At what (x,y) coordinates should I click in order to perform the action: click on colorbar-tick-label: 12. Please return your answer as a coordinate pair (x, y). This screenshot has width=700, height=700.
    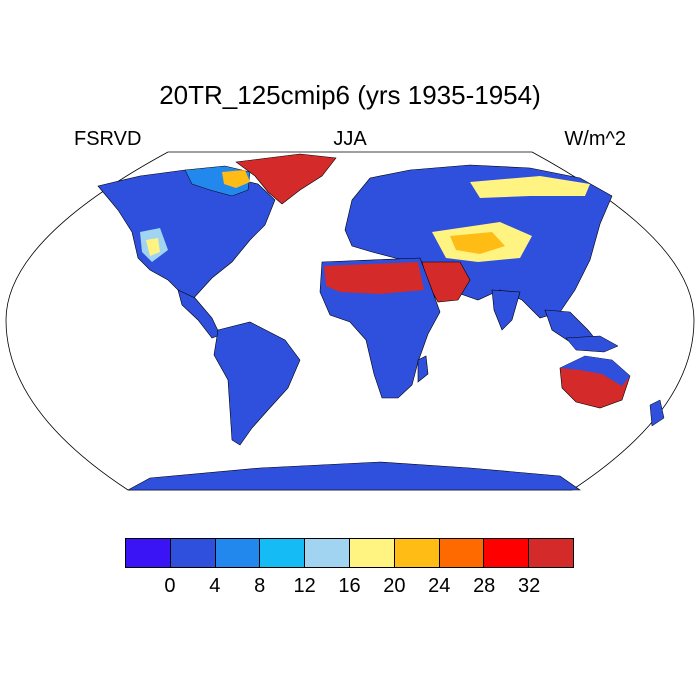
    Looking at the image, I should click on (304, 586).